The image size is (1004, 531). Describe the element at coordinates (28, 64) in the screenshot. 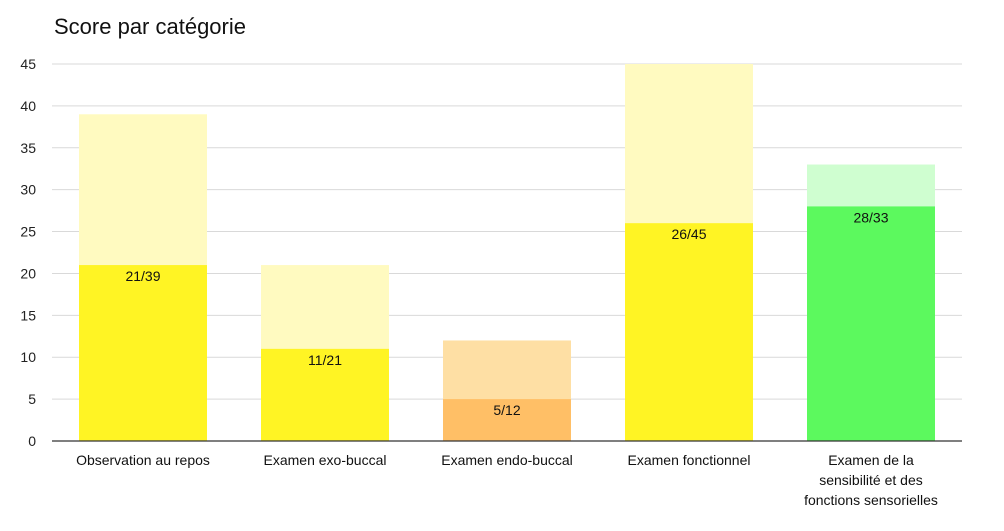

I see `y-tick-label: 45` at that location.